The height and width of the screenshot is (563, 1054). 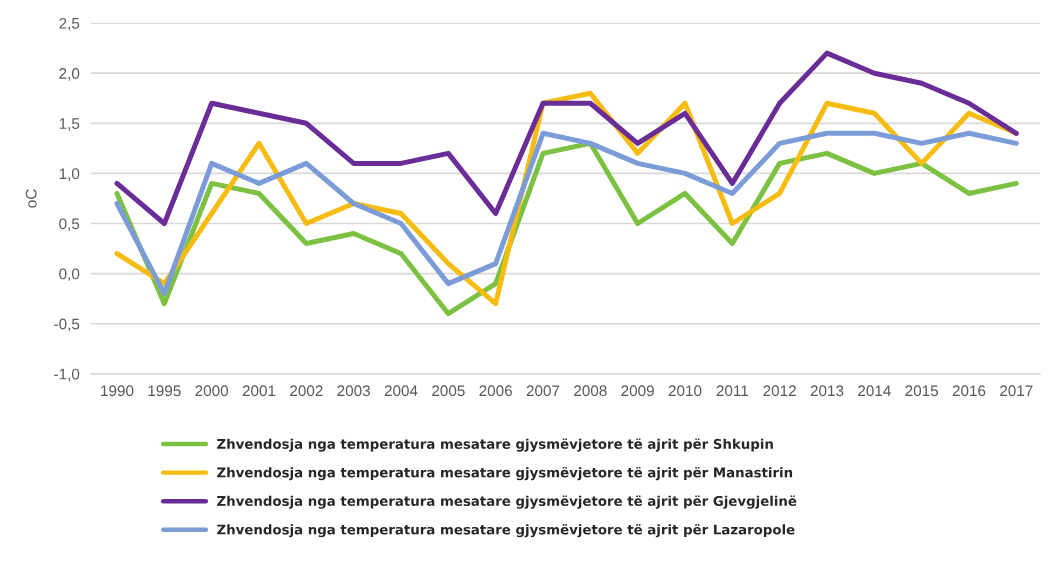 I want to click on x-tick-label: 2006, so click(x=495, y=391).